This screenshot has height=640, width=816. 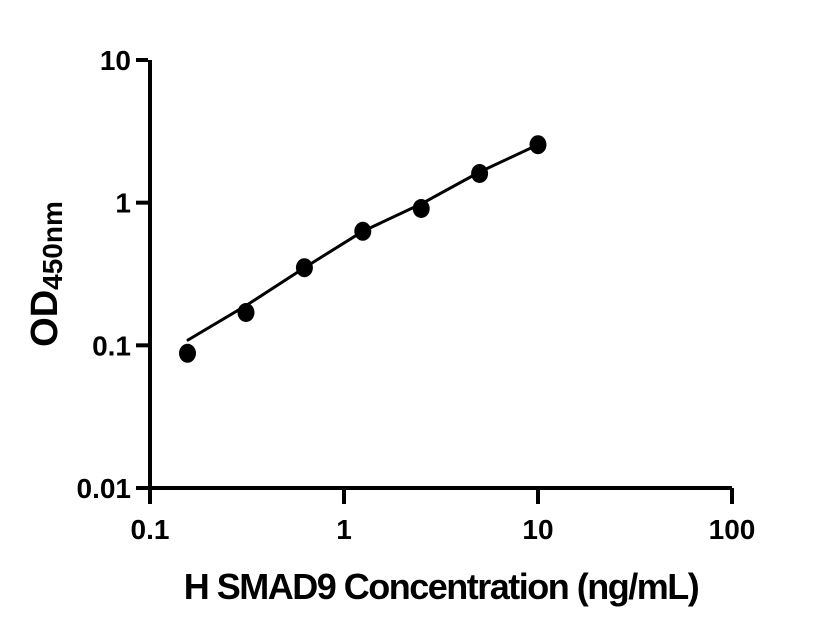 I want to click on x-tick-label: 10, so click(x=537, y=529).